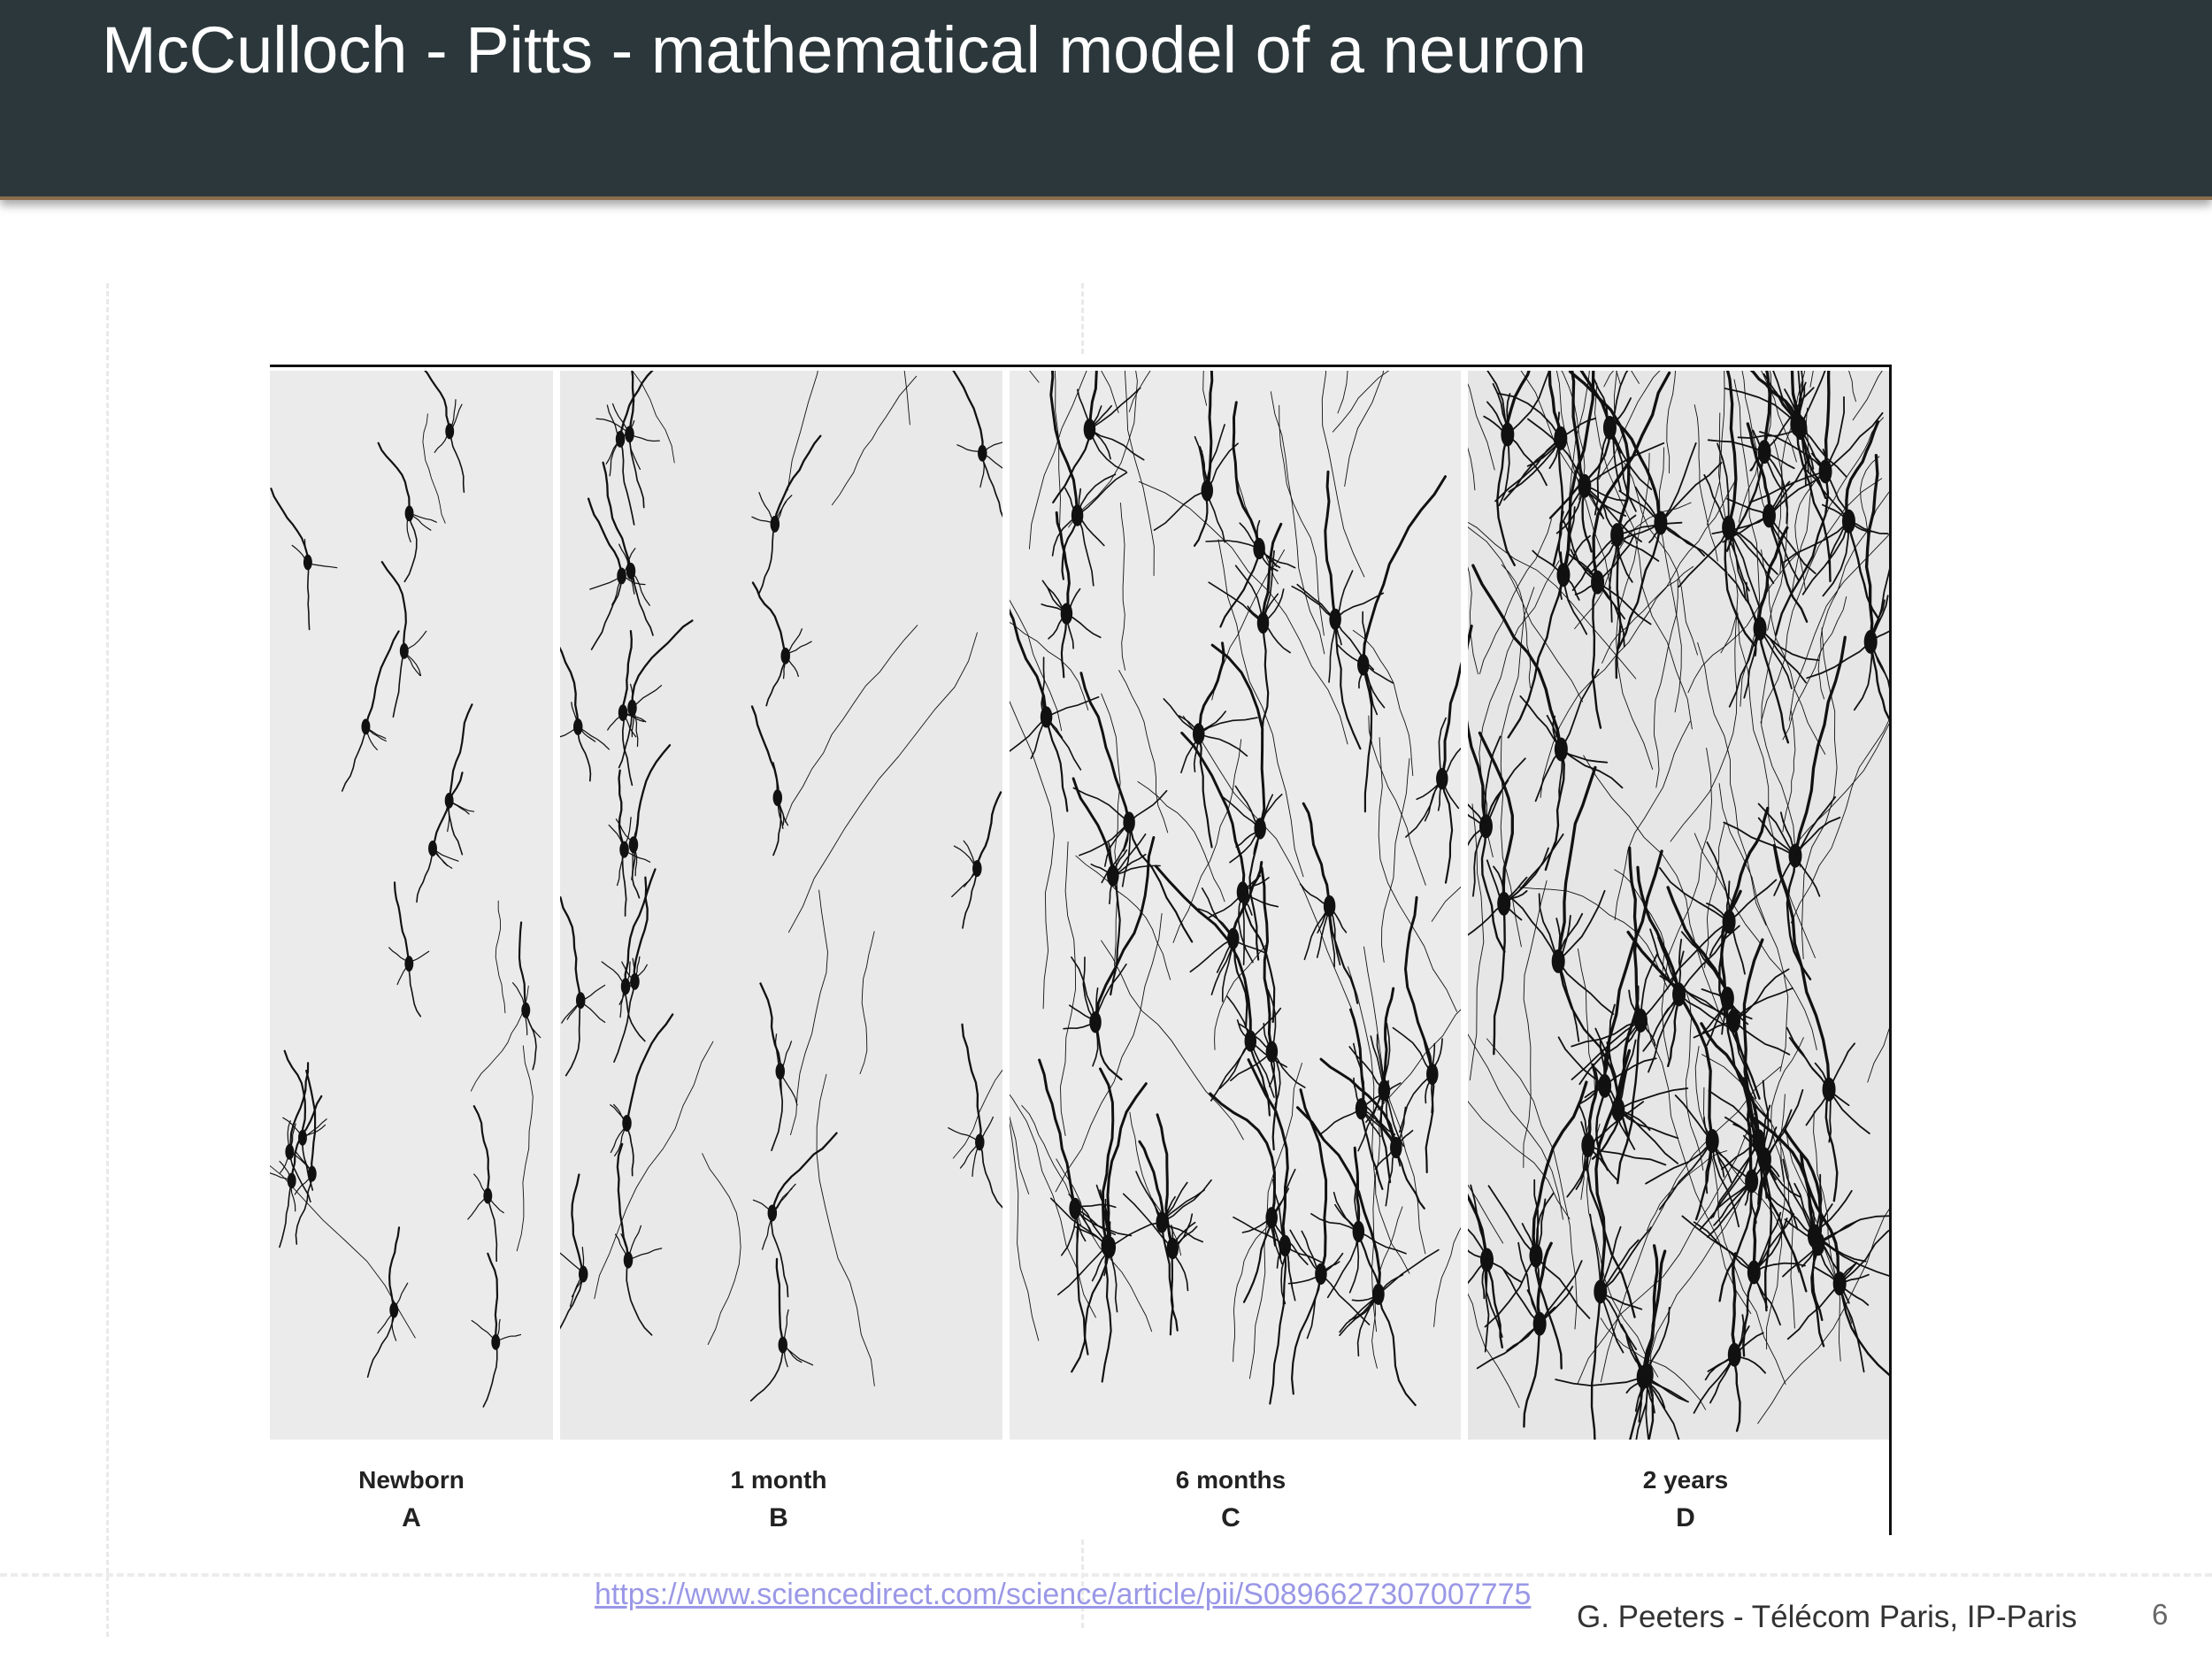  Describe the element at coordinates (1230, 1480) in the screenshot. I see `caption-label: 6 months` at that location.